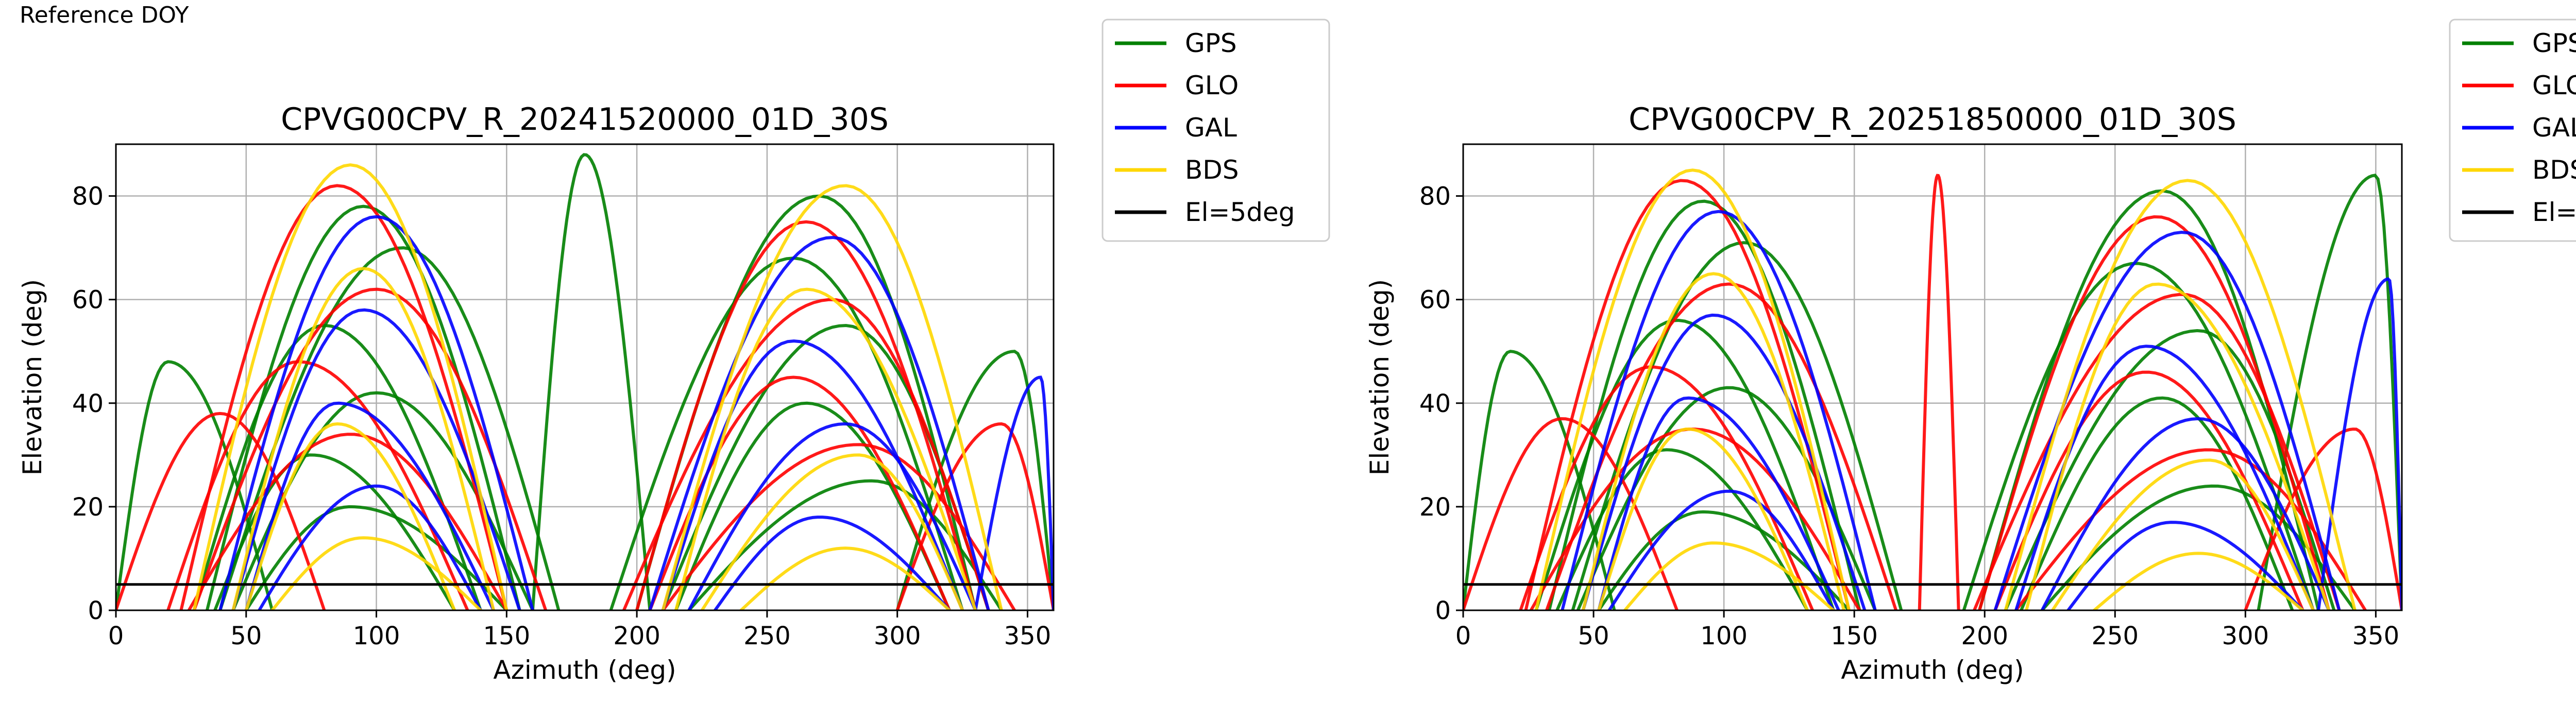 This screenshot has height=720, width=2576. I want to click on legend-entry: GLO, so click(2554, 85).